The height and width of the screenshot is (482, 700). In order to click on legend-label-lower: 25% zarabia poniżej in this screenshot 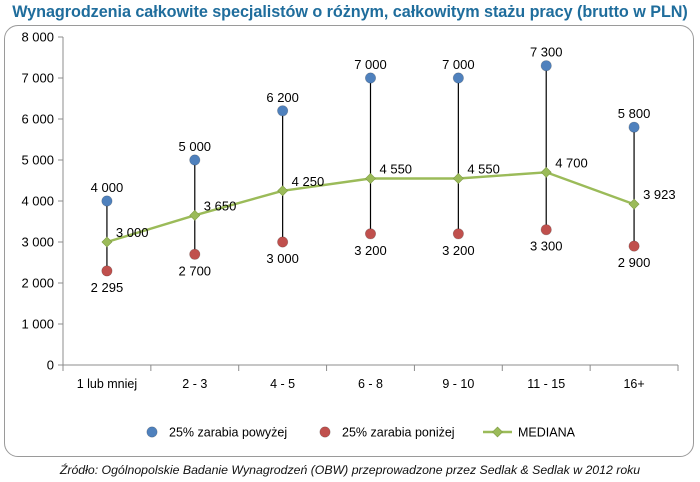, I will do `click(398, 433)`.